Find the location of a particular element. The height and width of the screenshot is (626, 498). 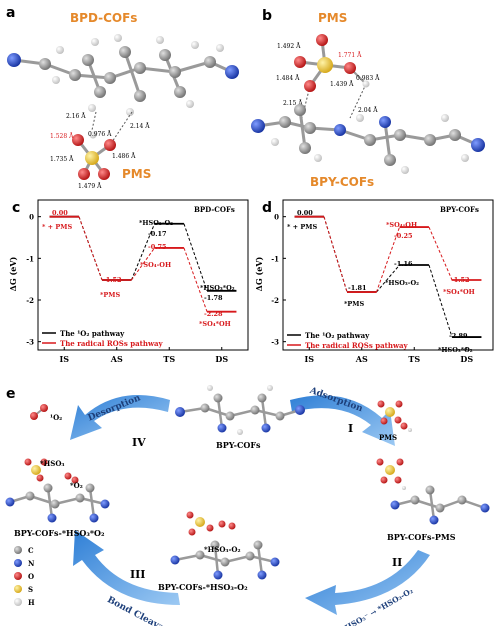

bond-b-5: 2.15 Å is located at coordinates (293, 103).